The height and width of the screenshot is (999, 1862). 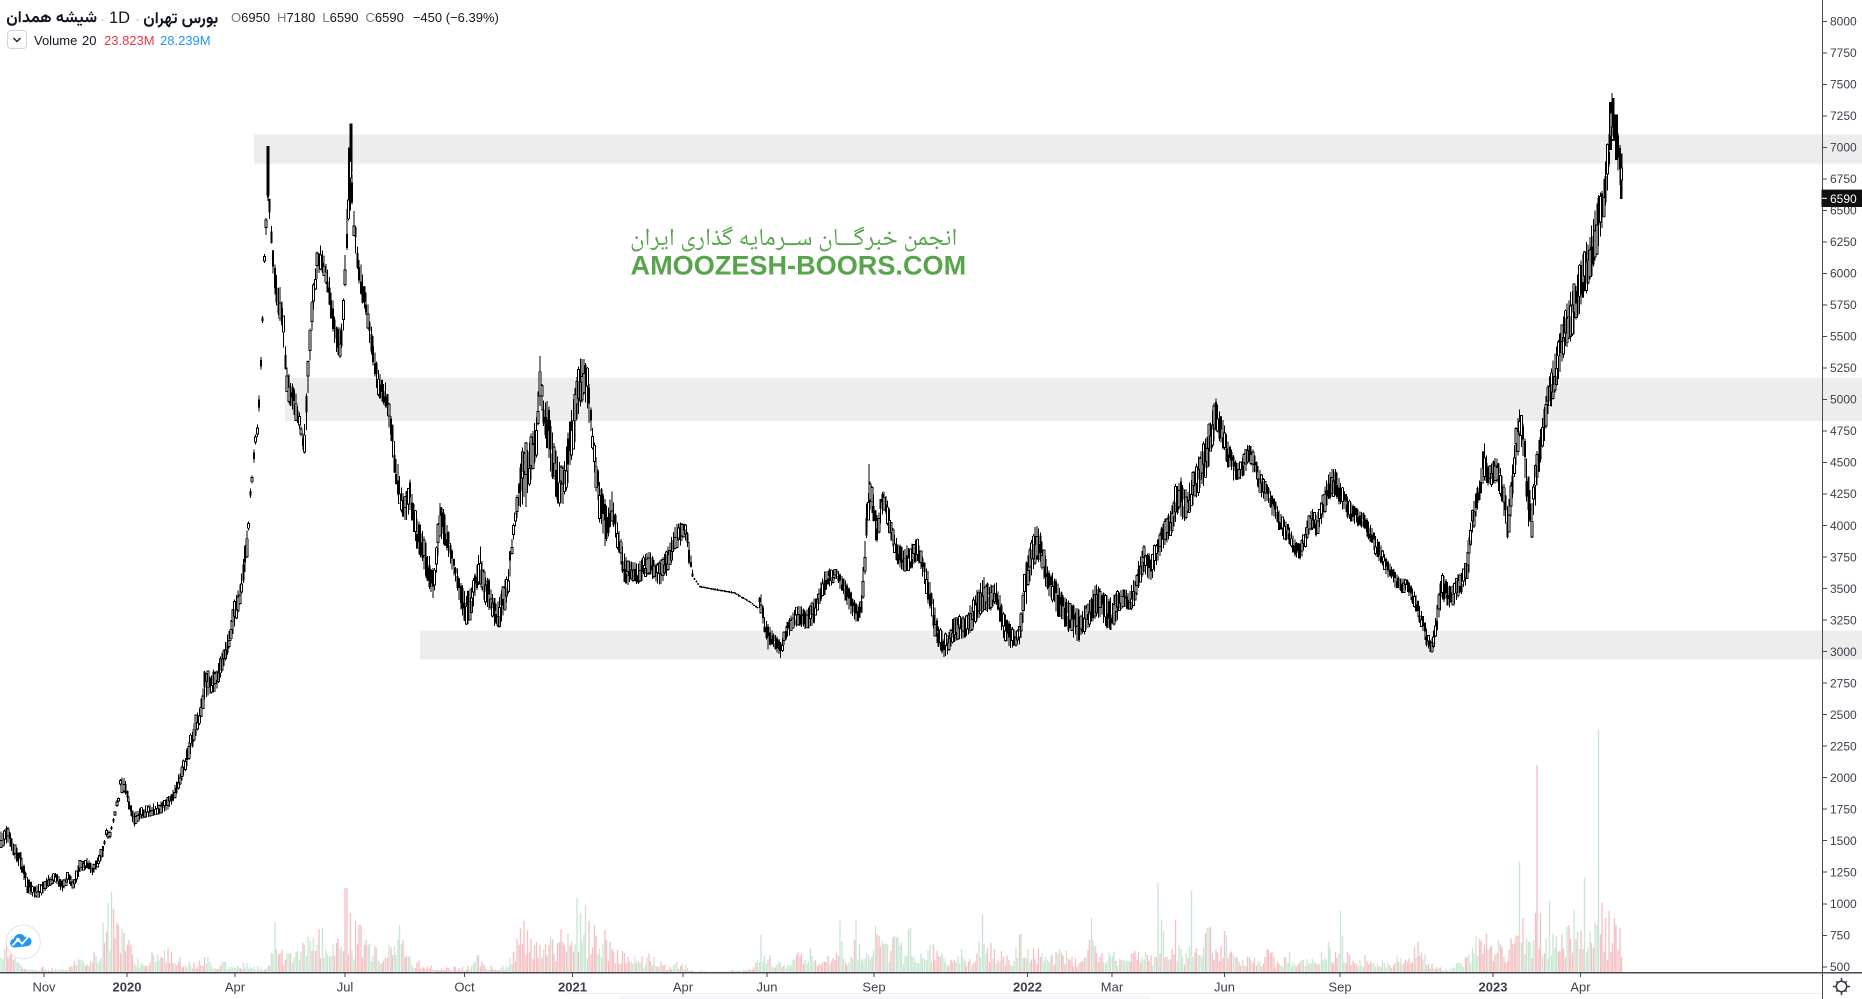 I want to click on svg-text: 6590, so click(x=1843, y=199).